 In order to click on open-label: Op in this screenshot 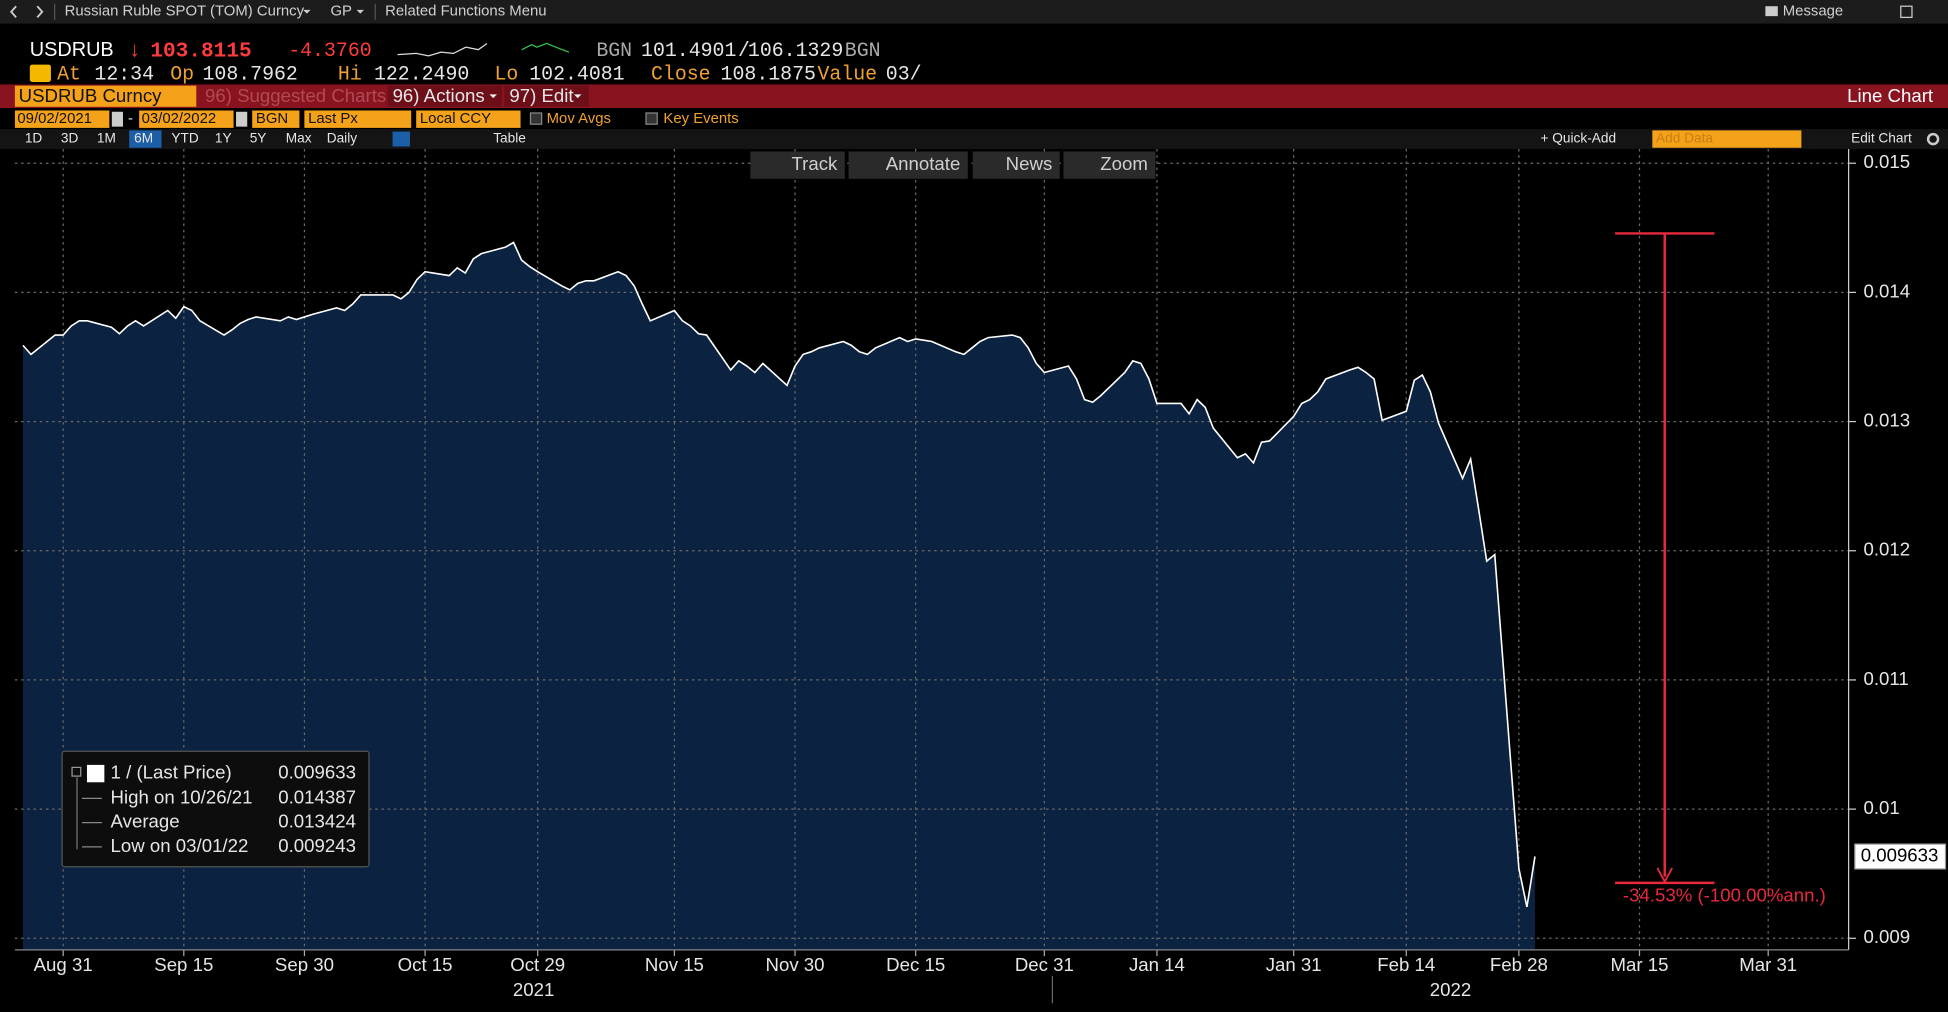, I will do `click(182, 74)`.